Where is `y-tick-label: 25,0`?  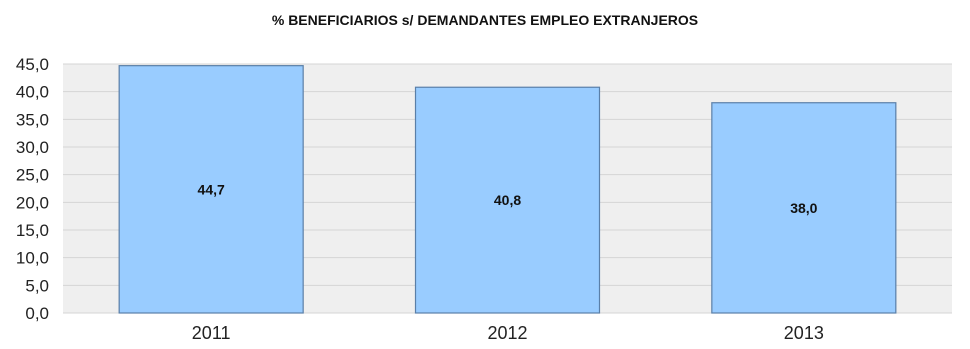
y-tick-label: 25,0 is located at coordinates (32, 175).